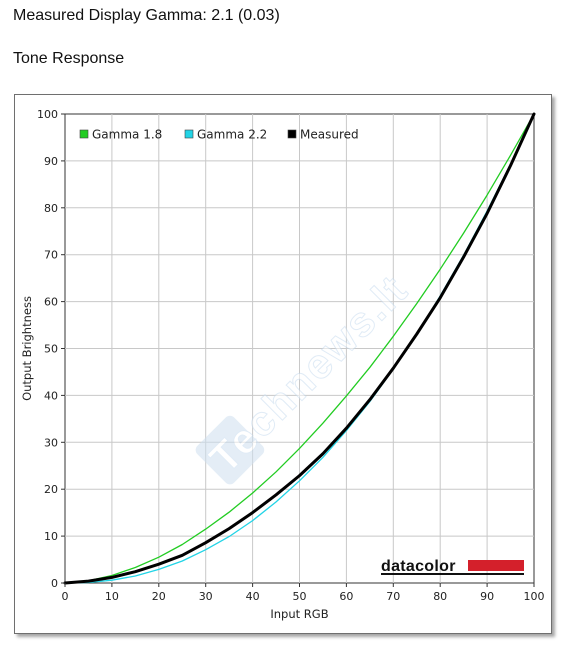 The height and width of the screenshot is (664, 570). Describe the element at coordinates (65, 596) in the screenshot. I see `x-tick-label: 0` at that location.